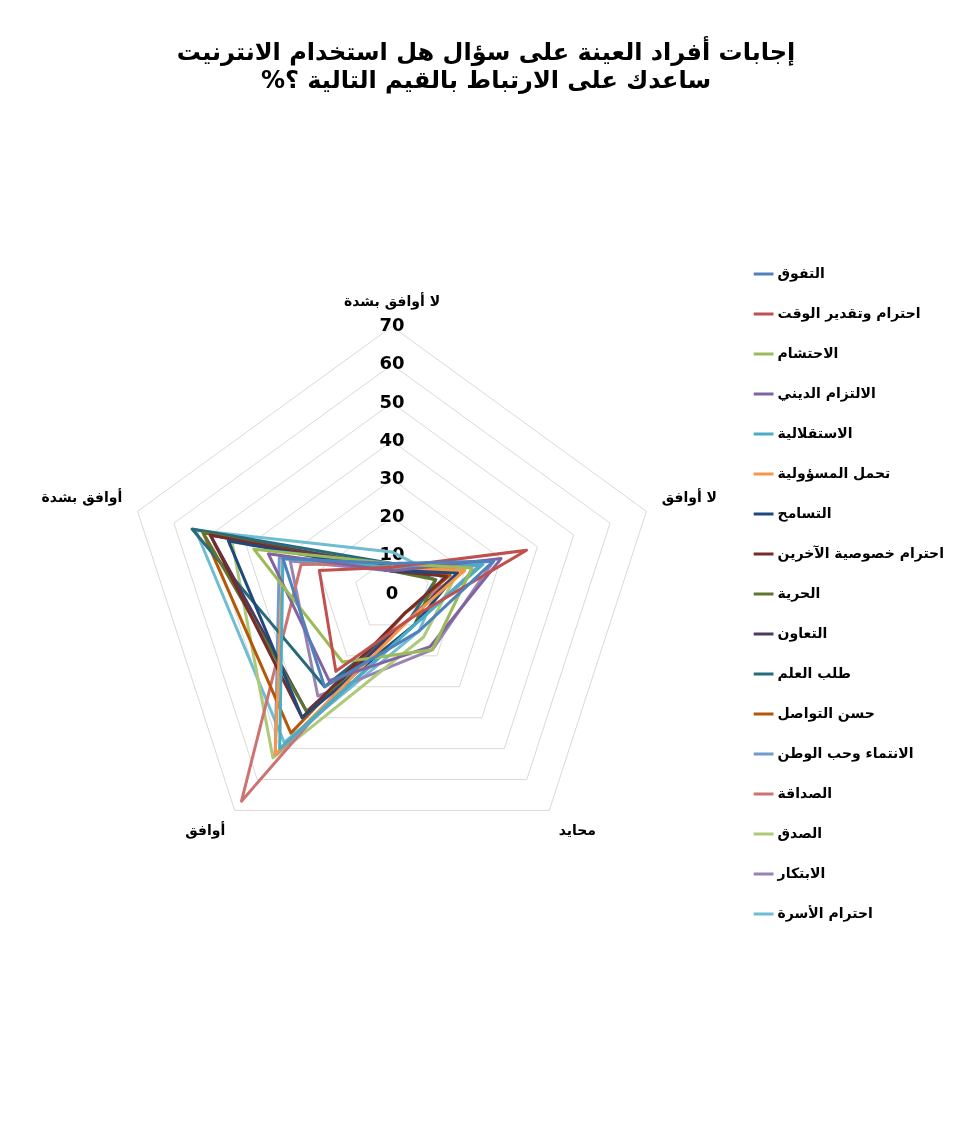  I want to click on legend-label: الصدق, so click(800, 832).